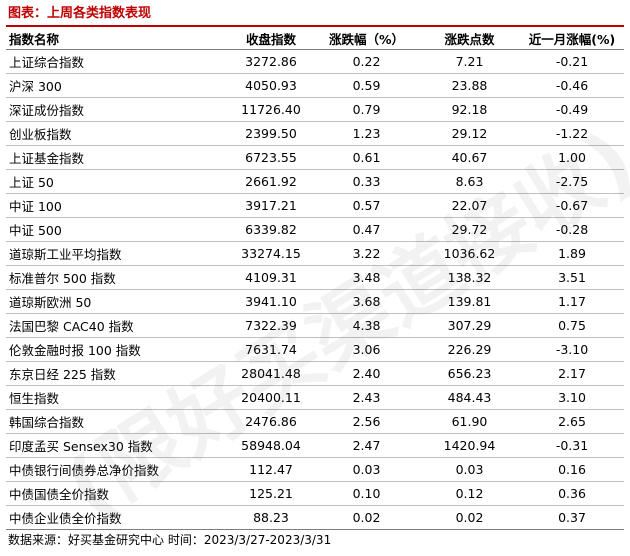 This screenshot has width=630, height=556. I want to click on change-points-cell: 0.03, so click(469, 469).